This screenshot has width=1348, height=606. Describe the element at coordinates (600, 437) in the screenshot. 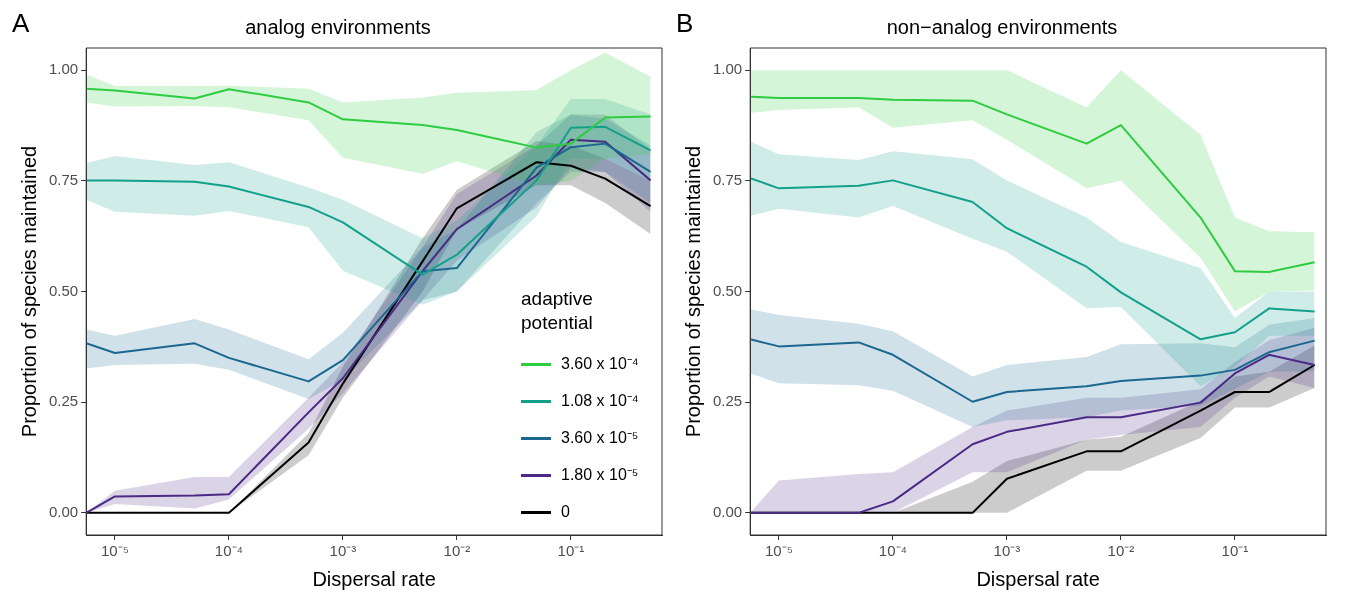

I see `legend-label: 3.60 x 10⁻⁵` at that location.